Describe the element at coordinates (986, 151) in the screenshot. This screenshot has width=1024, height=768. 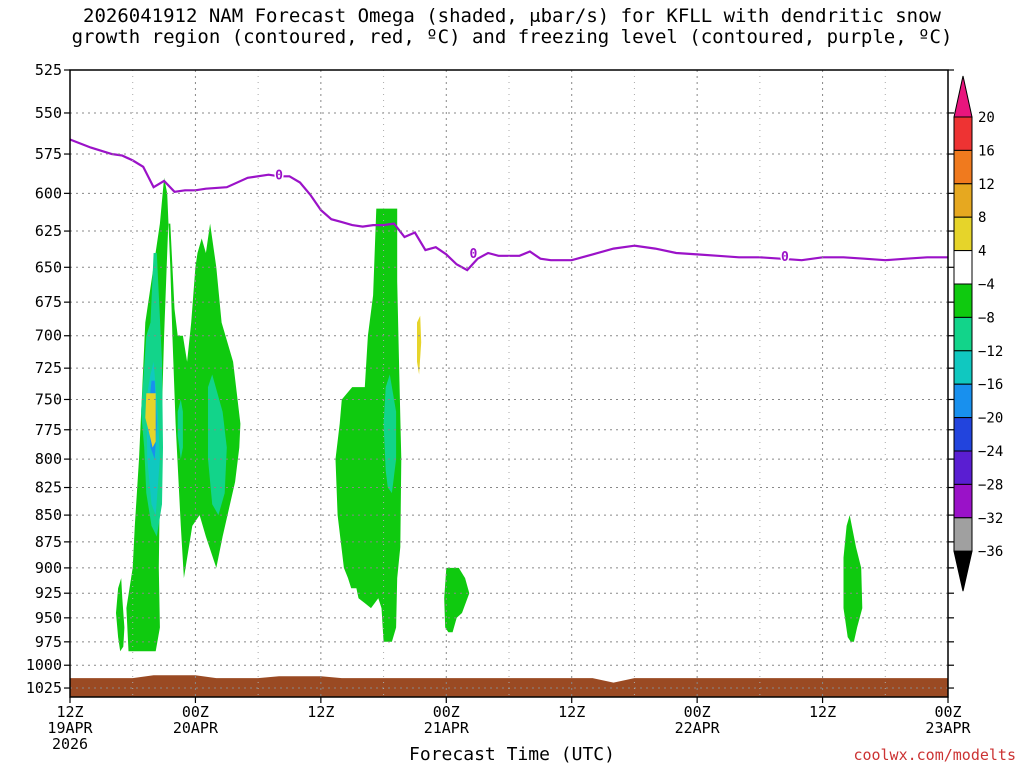
I see `colorbar-label: 16` at that location.